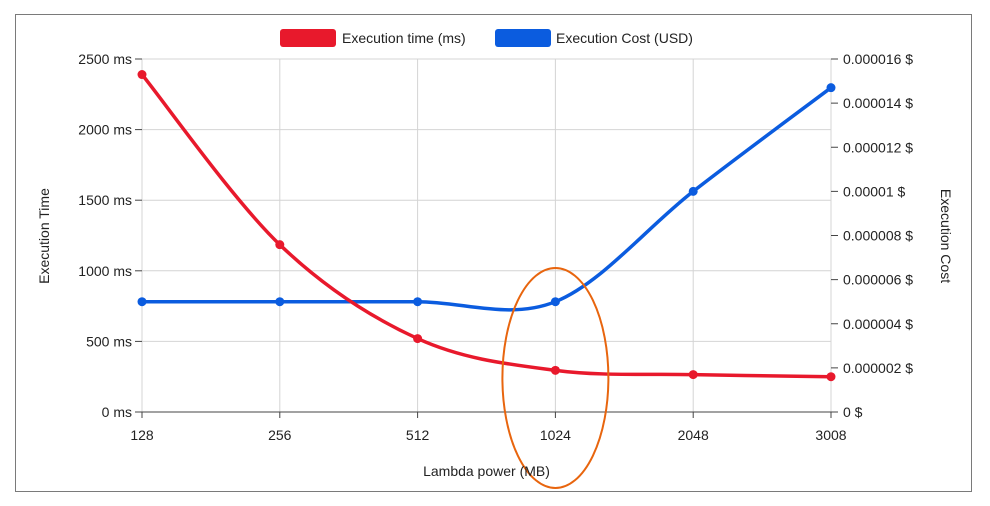  What do you see at coordinates (624, 38) in the screenshot?
I see `legend-label: Execution Cost (USD)` at bounding box center [624, 38].